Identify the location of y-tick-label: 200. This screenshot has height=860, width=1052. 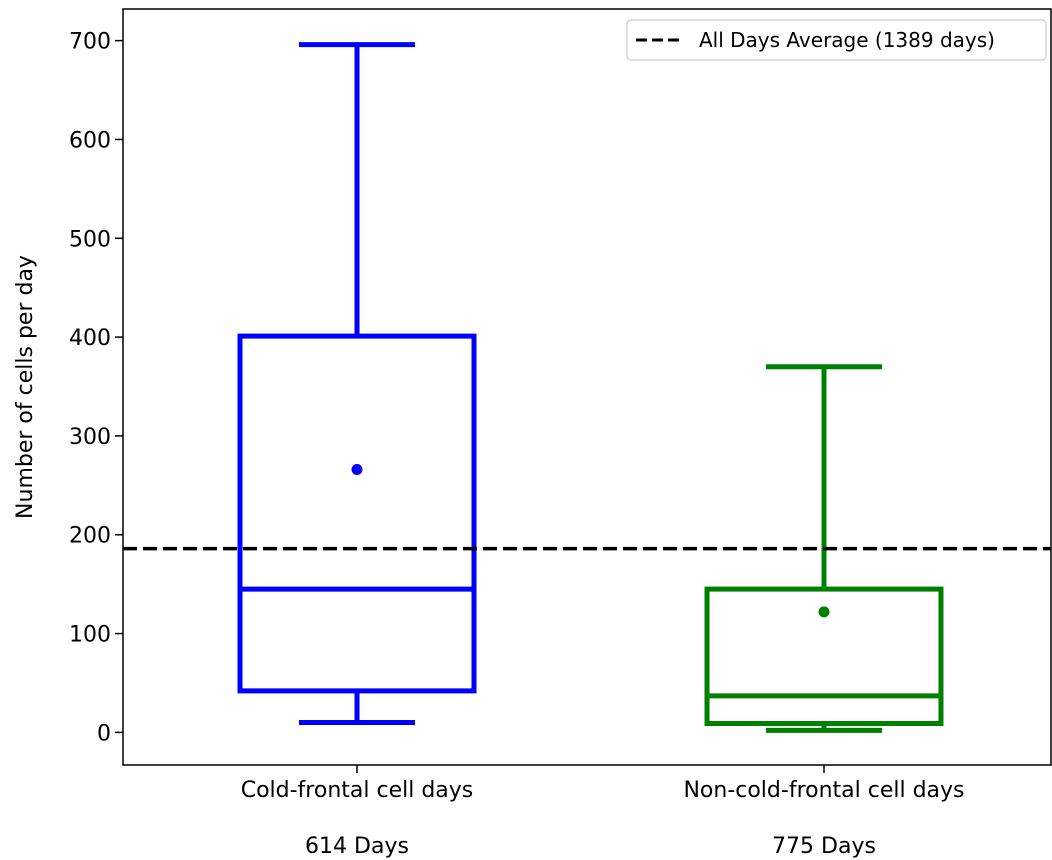
(90, 536).